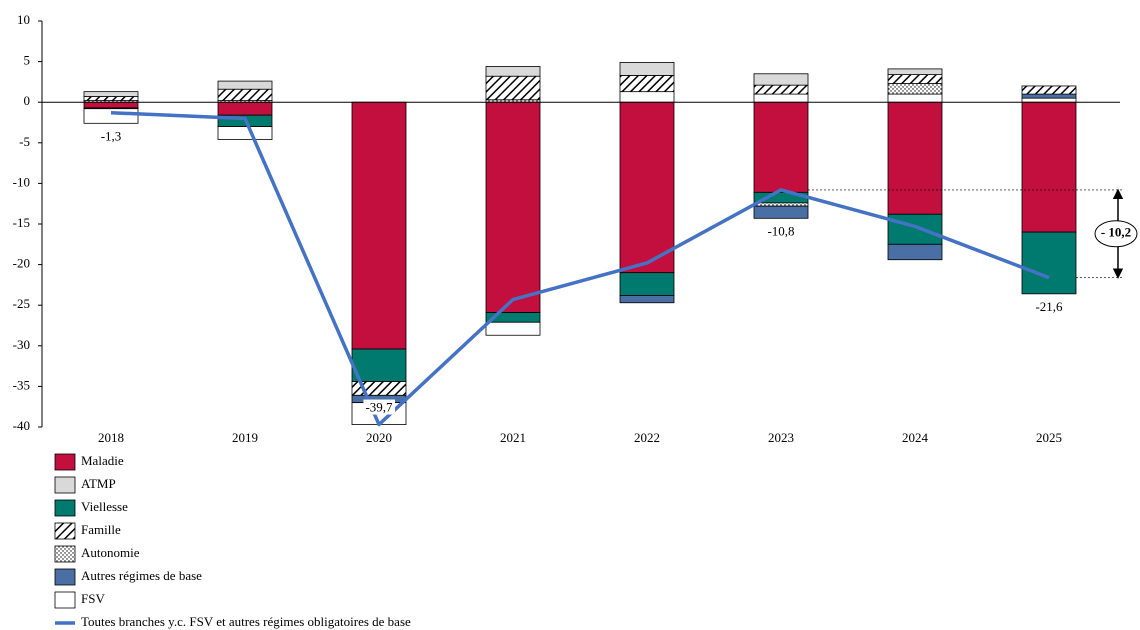 This screenshot has height=630, width=1140. What do you see at coordinates (27, 60) in the screenshot?
I see `y-tick-label: 5` at bounding box center [27, 60].